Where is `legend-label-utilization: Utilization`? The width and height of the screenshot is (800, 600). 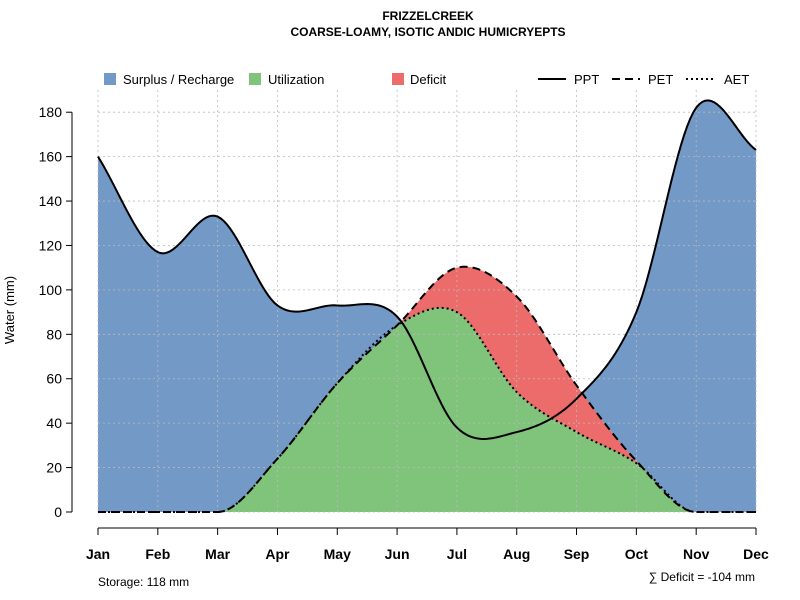
legend-label-utilization: Utilization is located at coordinates (296, 79).